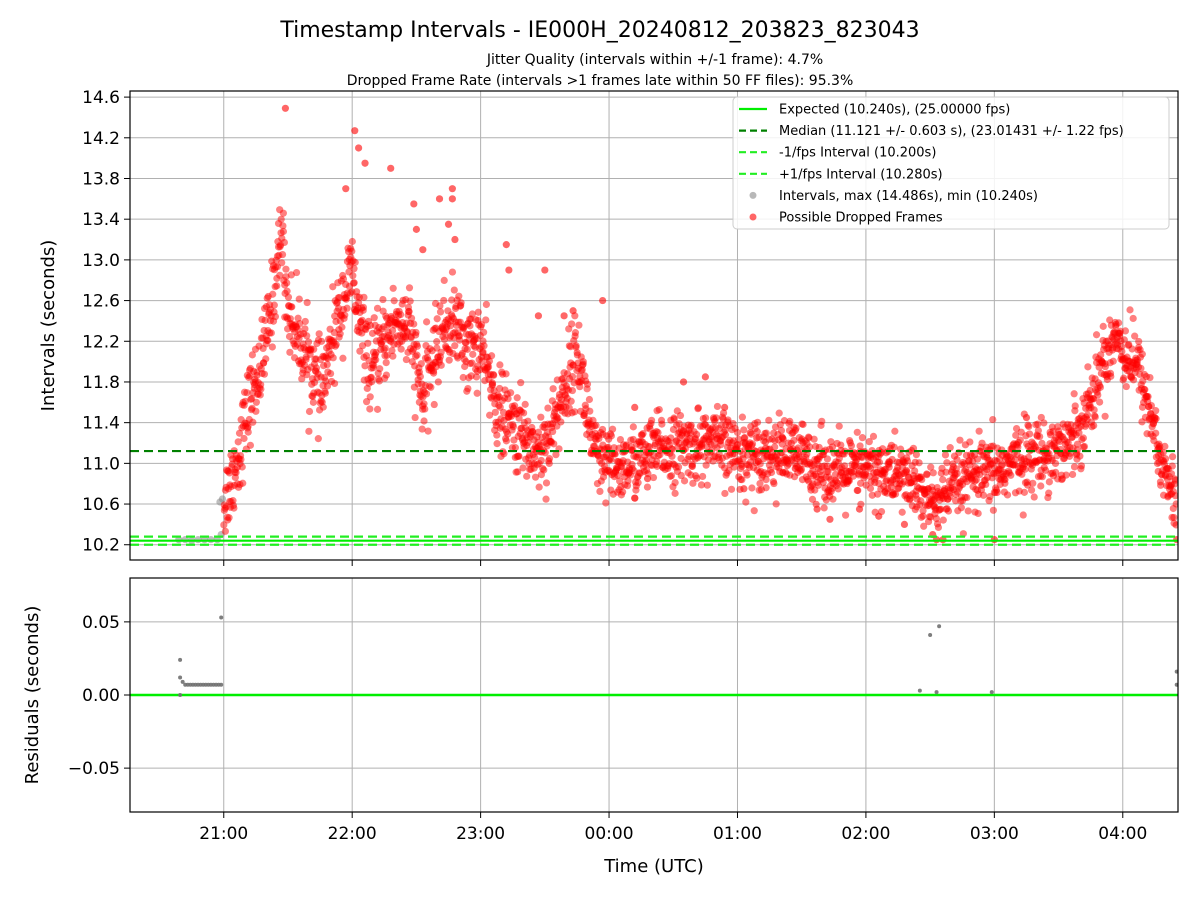 Image resolution: width=1200 pixels, height=900 pixels. I want to click on residuals-xtick-label: 04:00, so click(1122, 834).